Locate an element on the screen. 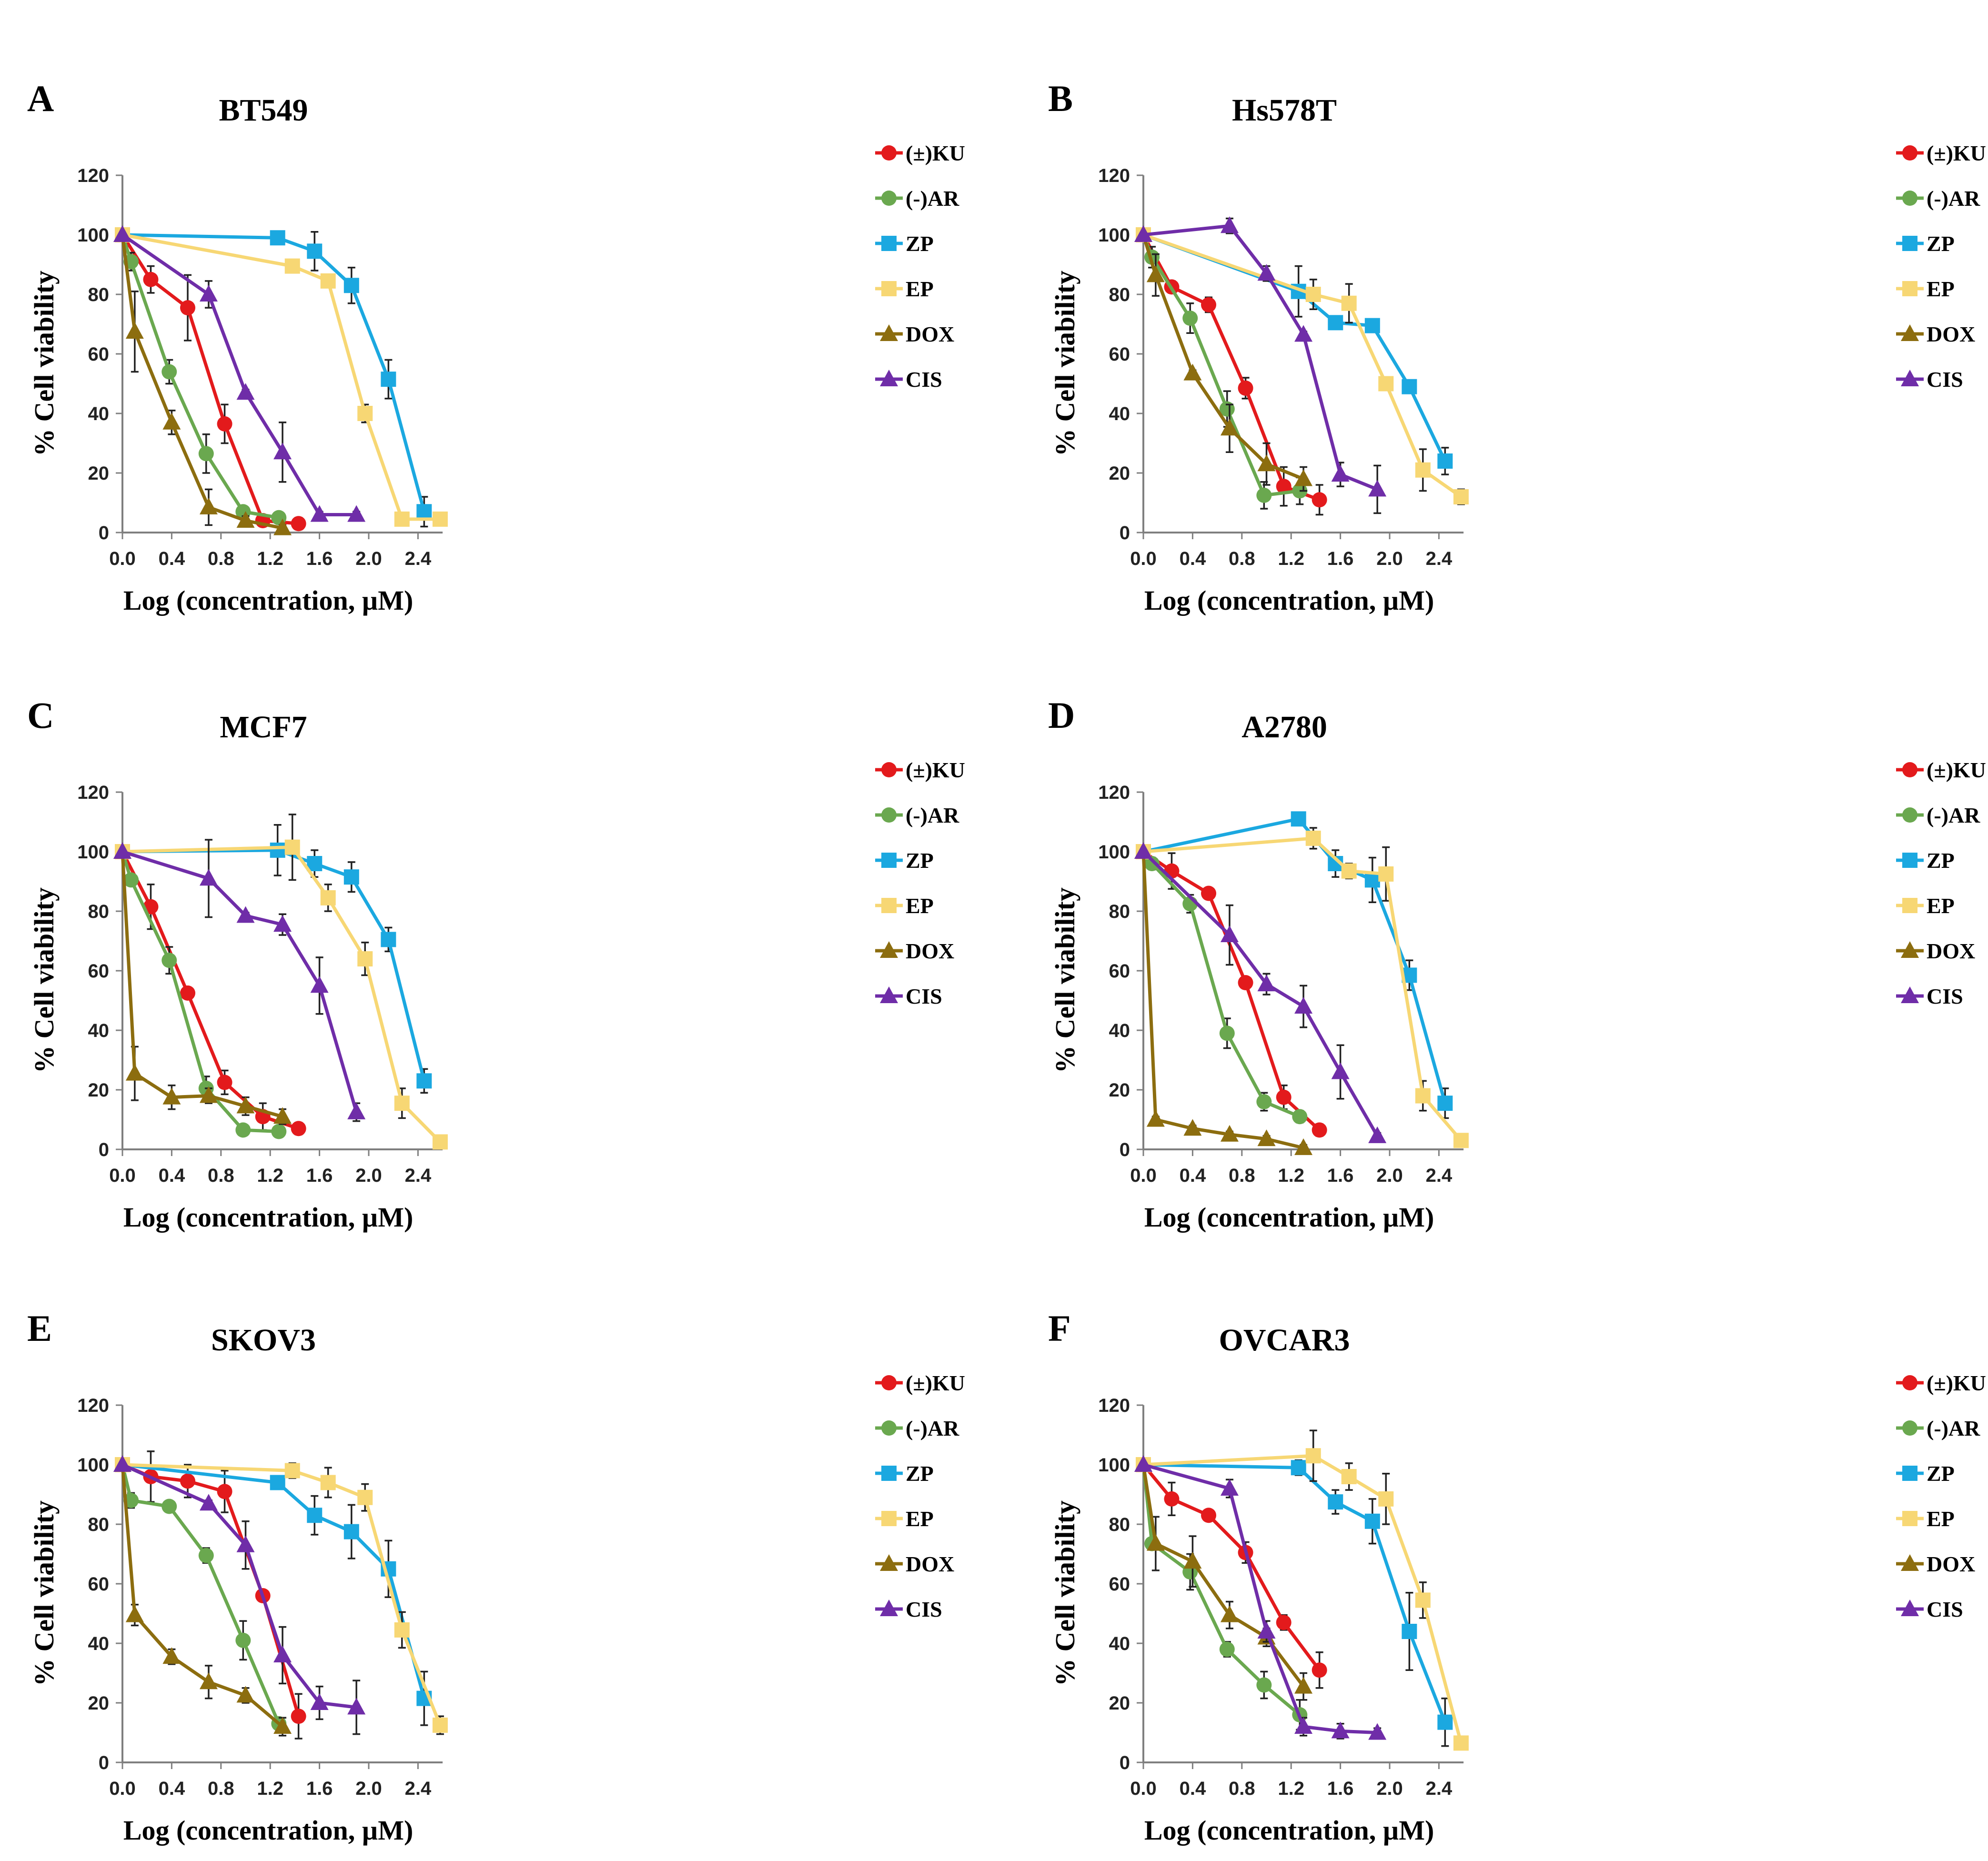 This screenshot has height=1861, width=1988. legend-item-dox: DOX is located at coordinates (1935, 334).